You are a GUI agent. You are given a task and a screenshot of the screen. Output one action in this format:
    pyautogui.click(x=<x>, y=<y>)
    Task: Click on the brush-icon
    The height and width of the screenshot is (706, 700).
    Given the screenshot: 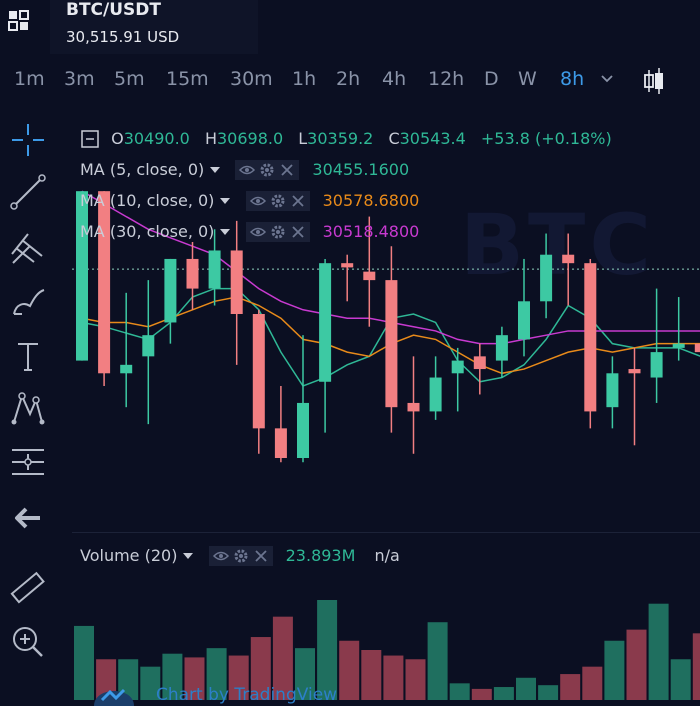 What is the action you would take?
    pyautogui.click(x=28, y=302)
    